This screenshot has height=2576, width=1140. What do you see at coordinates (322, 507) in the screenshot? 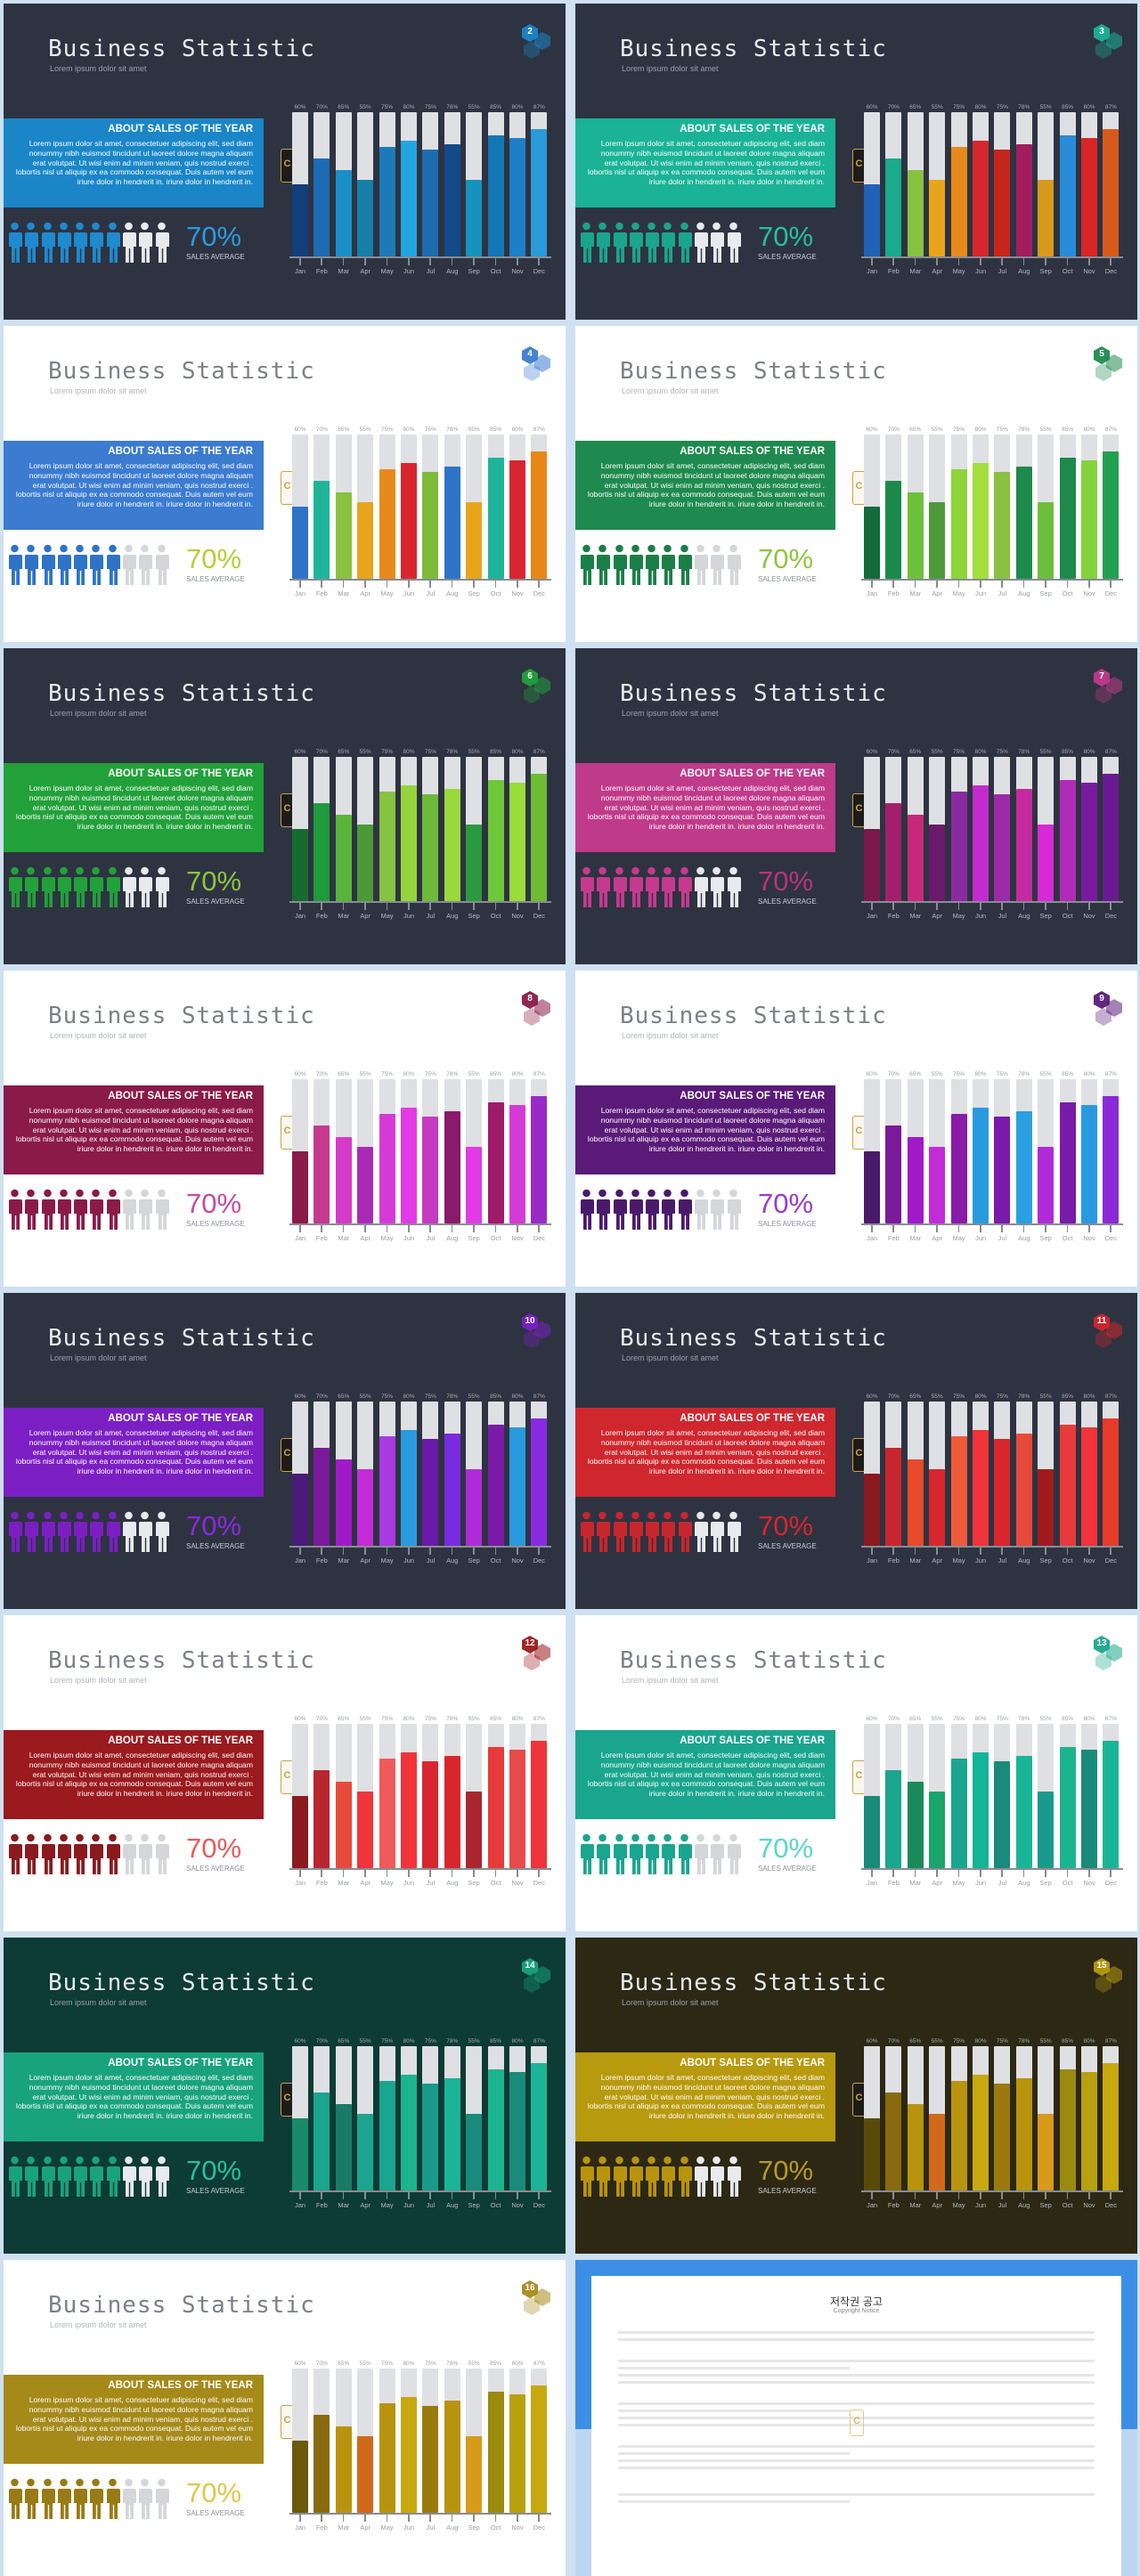
I see `bar-feb` at bounding box center [322, 507].